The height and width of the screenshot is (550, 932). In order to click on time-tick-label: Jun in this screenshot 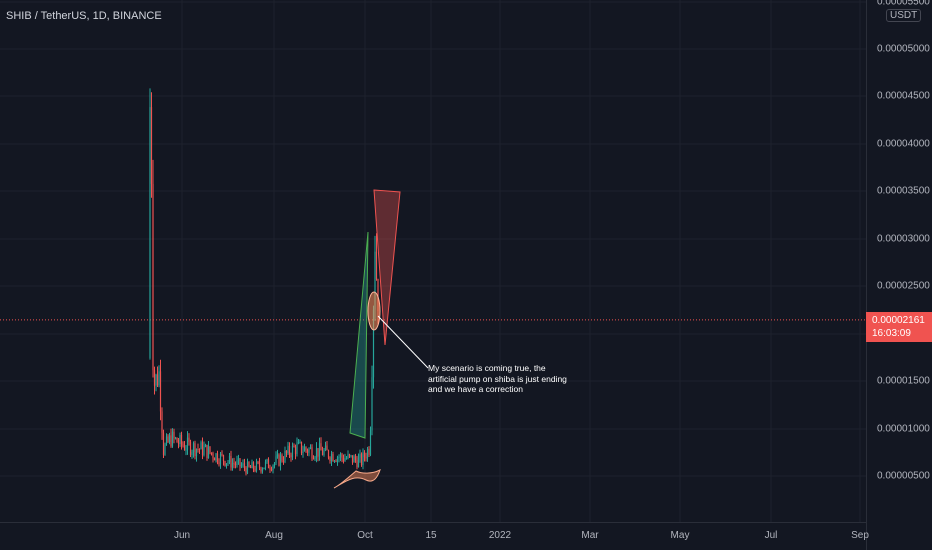, I will do `click(182, 535)`.